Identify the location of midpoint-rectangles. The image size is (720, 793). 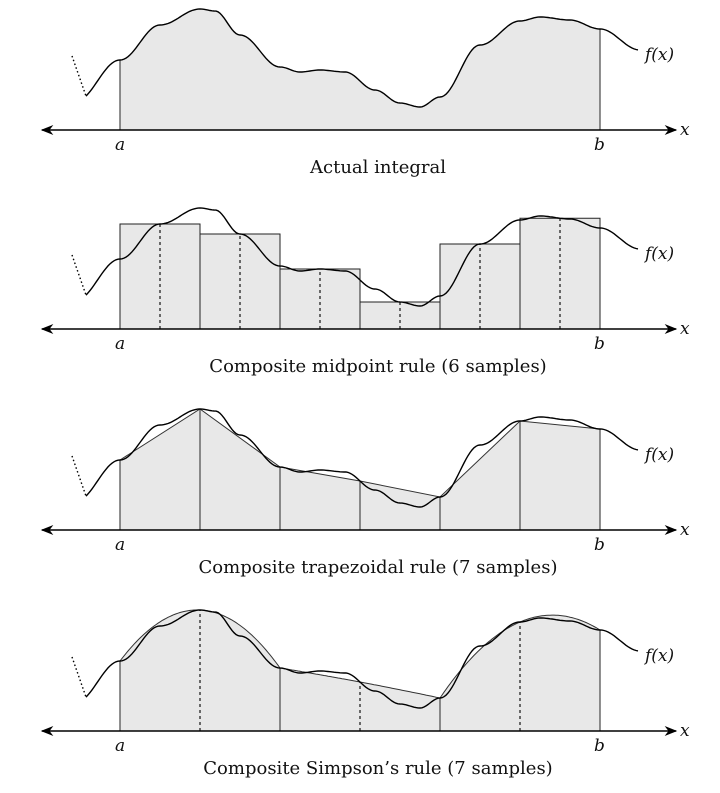
(360, 273).